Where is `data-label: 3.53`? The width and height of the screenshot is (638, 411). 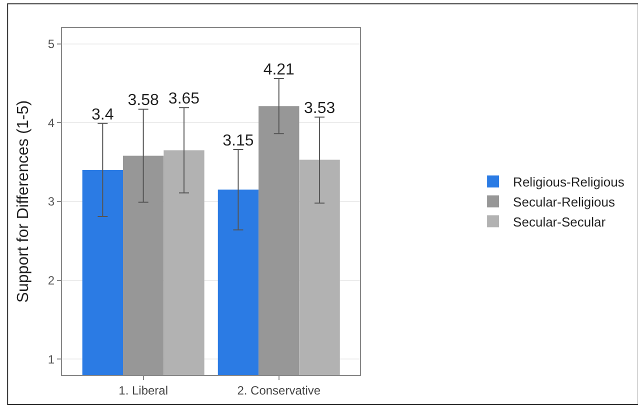 data-label: 3.53 is located at coordinates (320, 109).